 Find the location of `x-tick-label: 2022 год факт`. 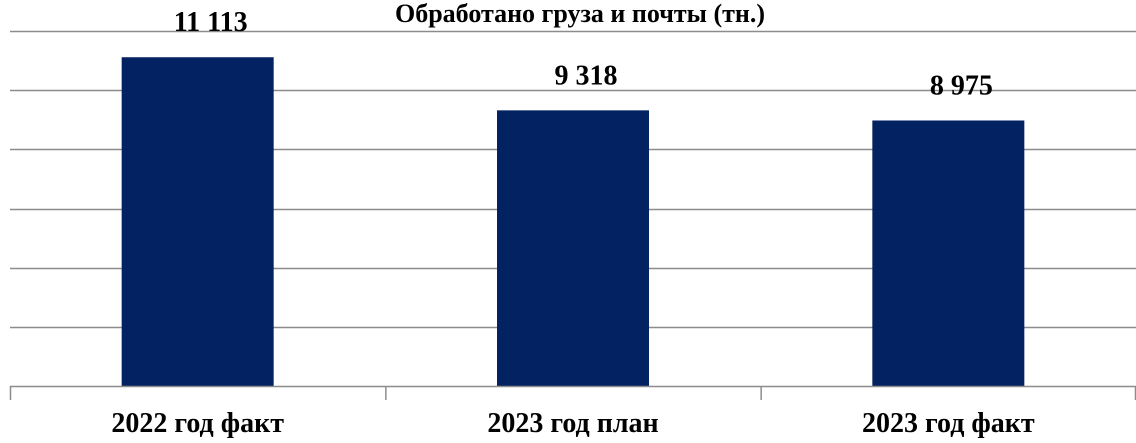

x-tick-label: 2022 год факт is located at coordinates (197, 423).